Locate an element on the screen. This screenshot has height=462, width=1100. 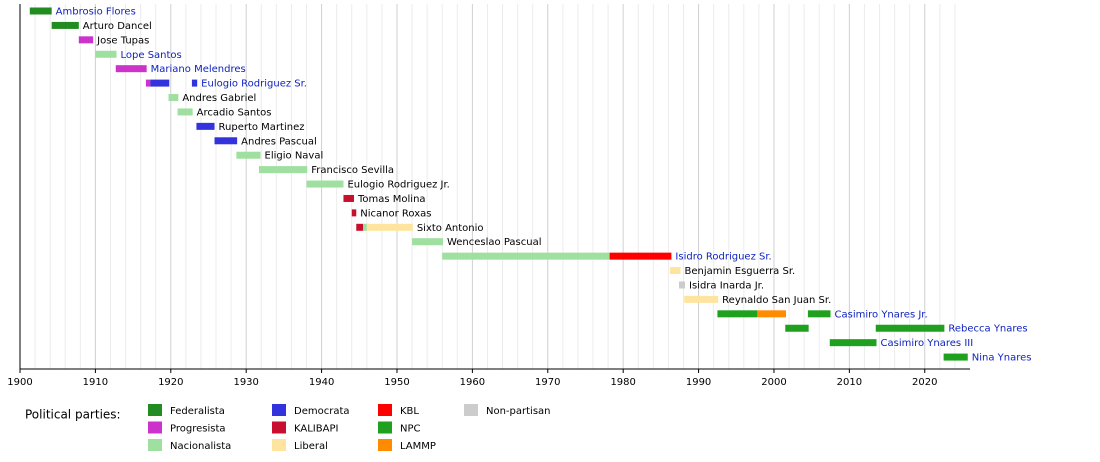
officeholder-label: Rebecca Ynares is located at coordinates (987, 329).